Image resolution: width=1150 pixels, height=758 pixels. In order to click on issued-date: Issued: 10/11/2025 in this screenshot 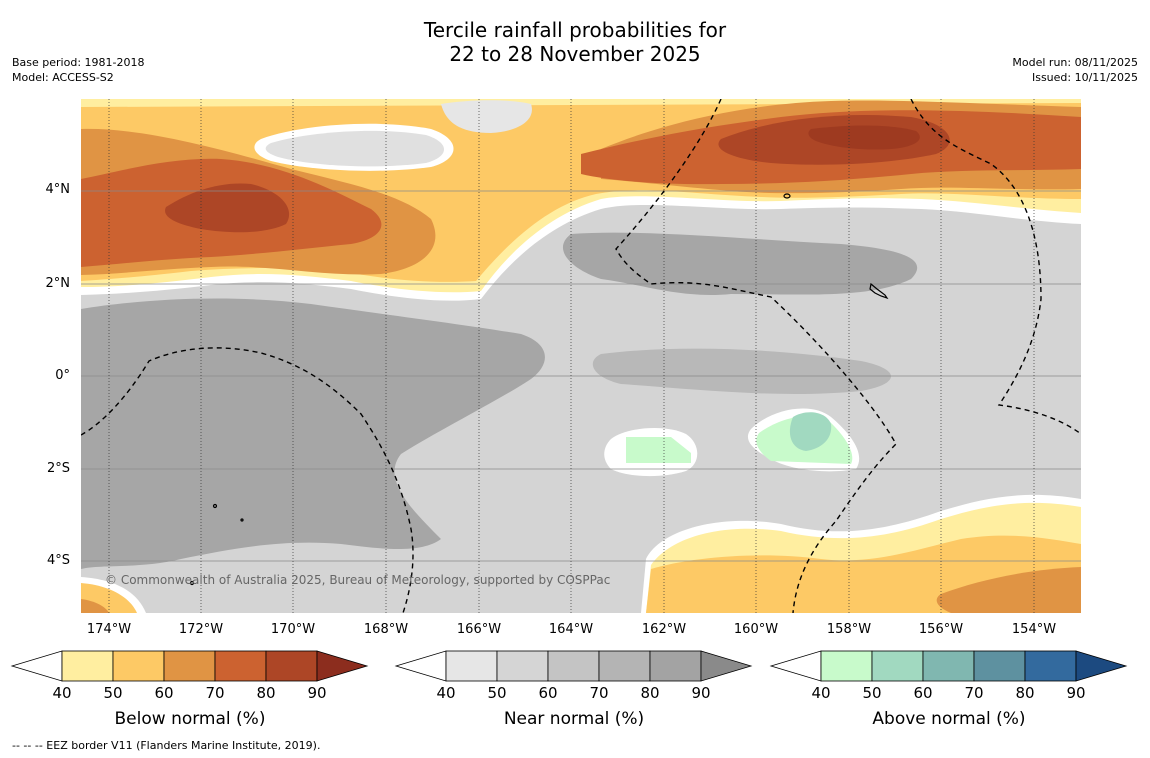, I will do `click(1084, 77)`.